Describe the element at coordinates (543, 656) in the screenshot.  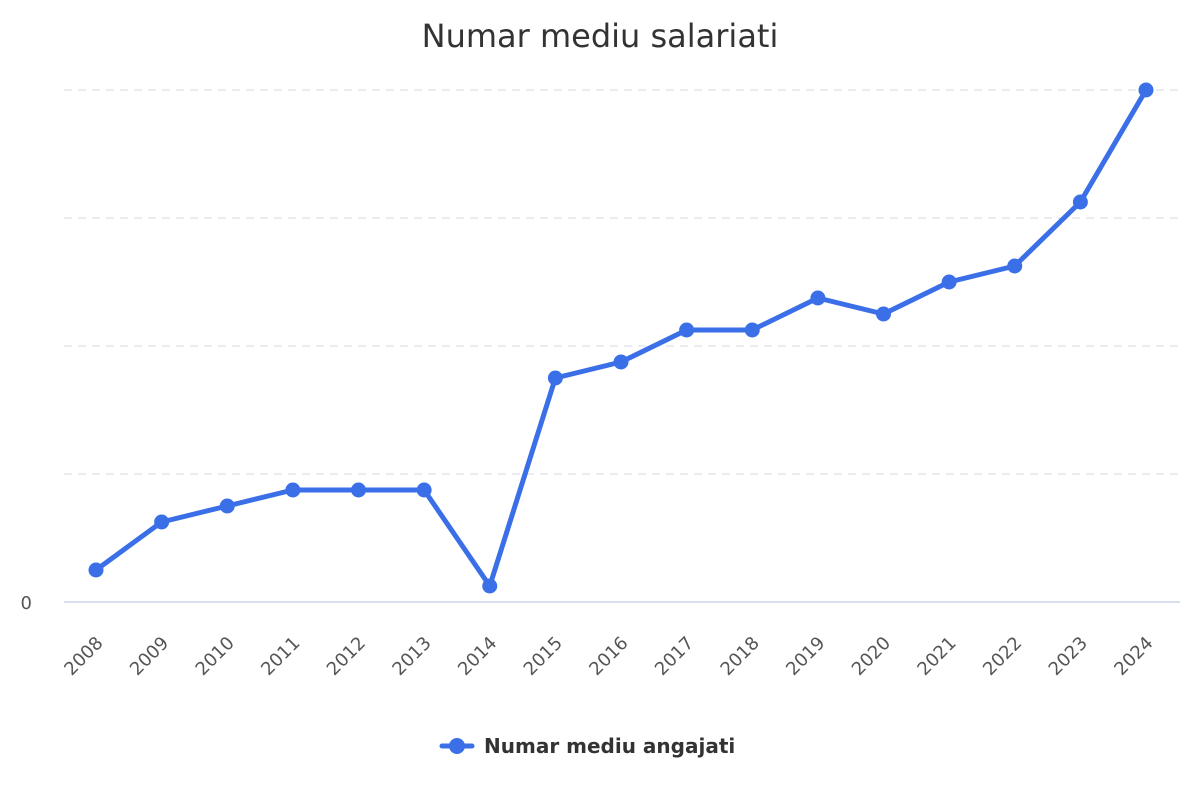
I see `x-tick-label: 2015` at that location.